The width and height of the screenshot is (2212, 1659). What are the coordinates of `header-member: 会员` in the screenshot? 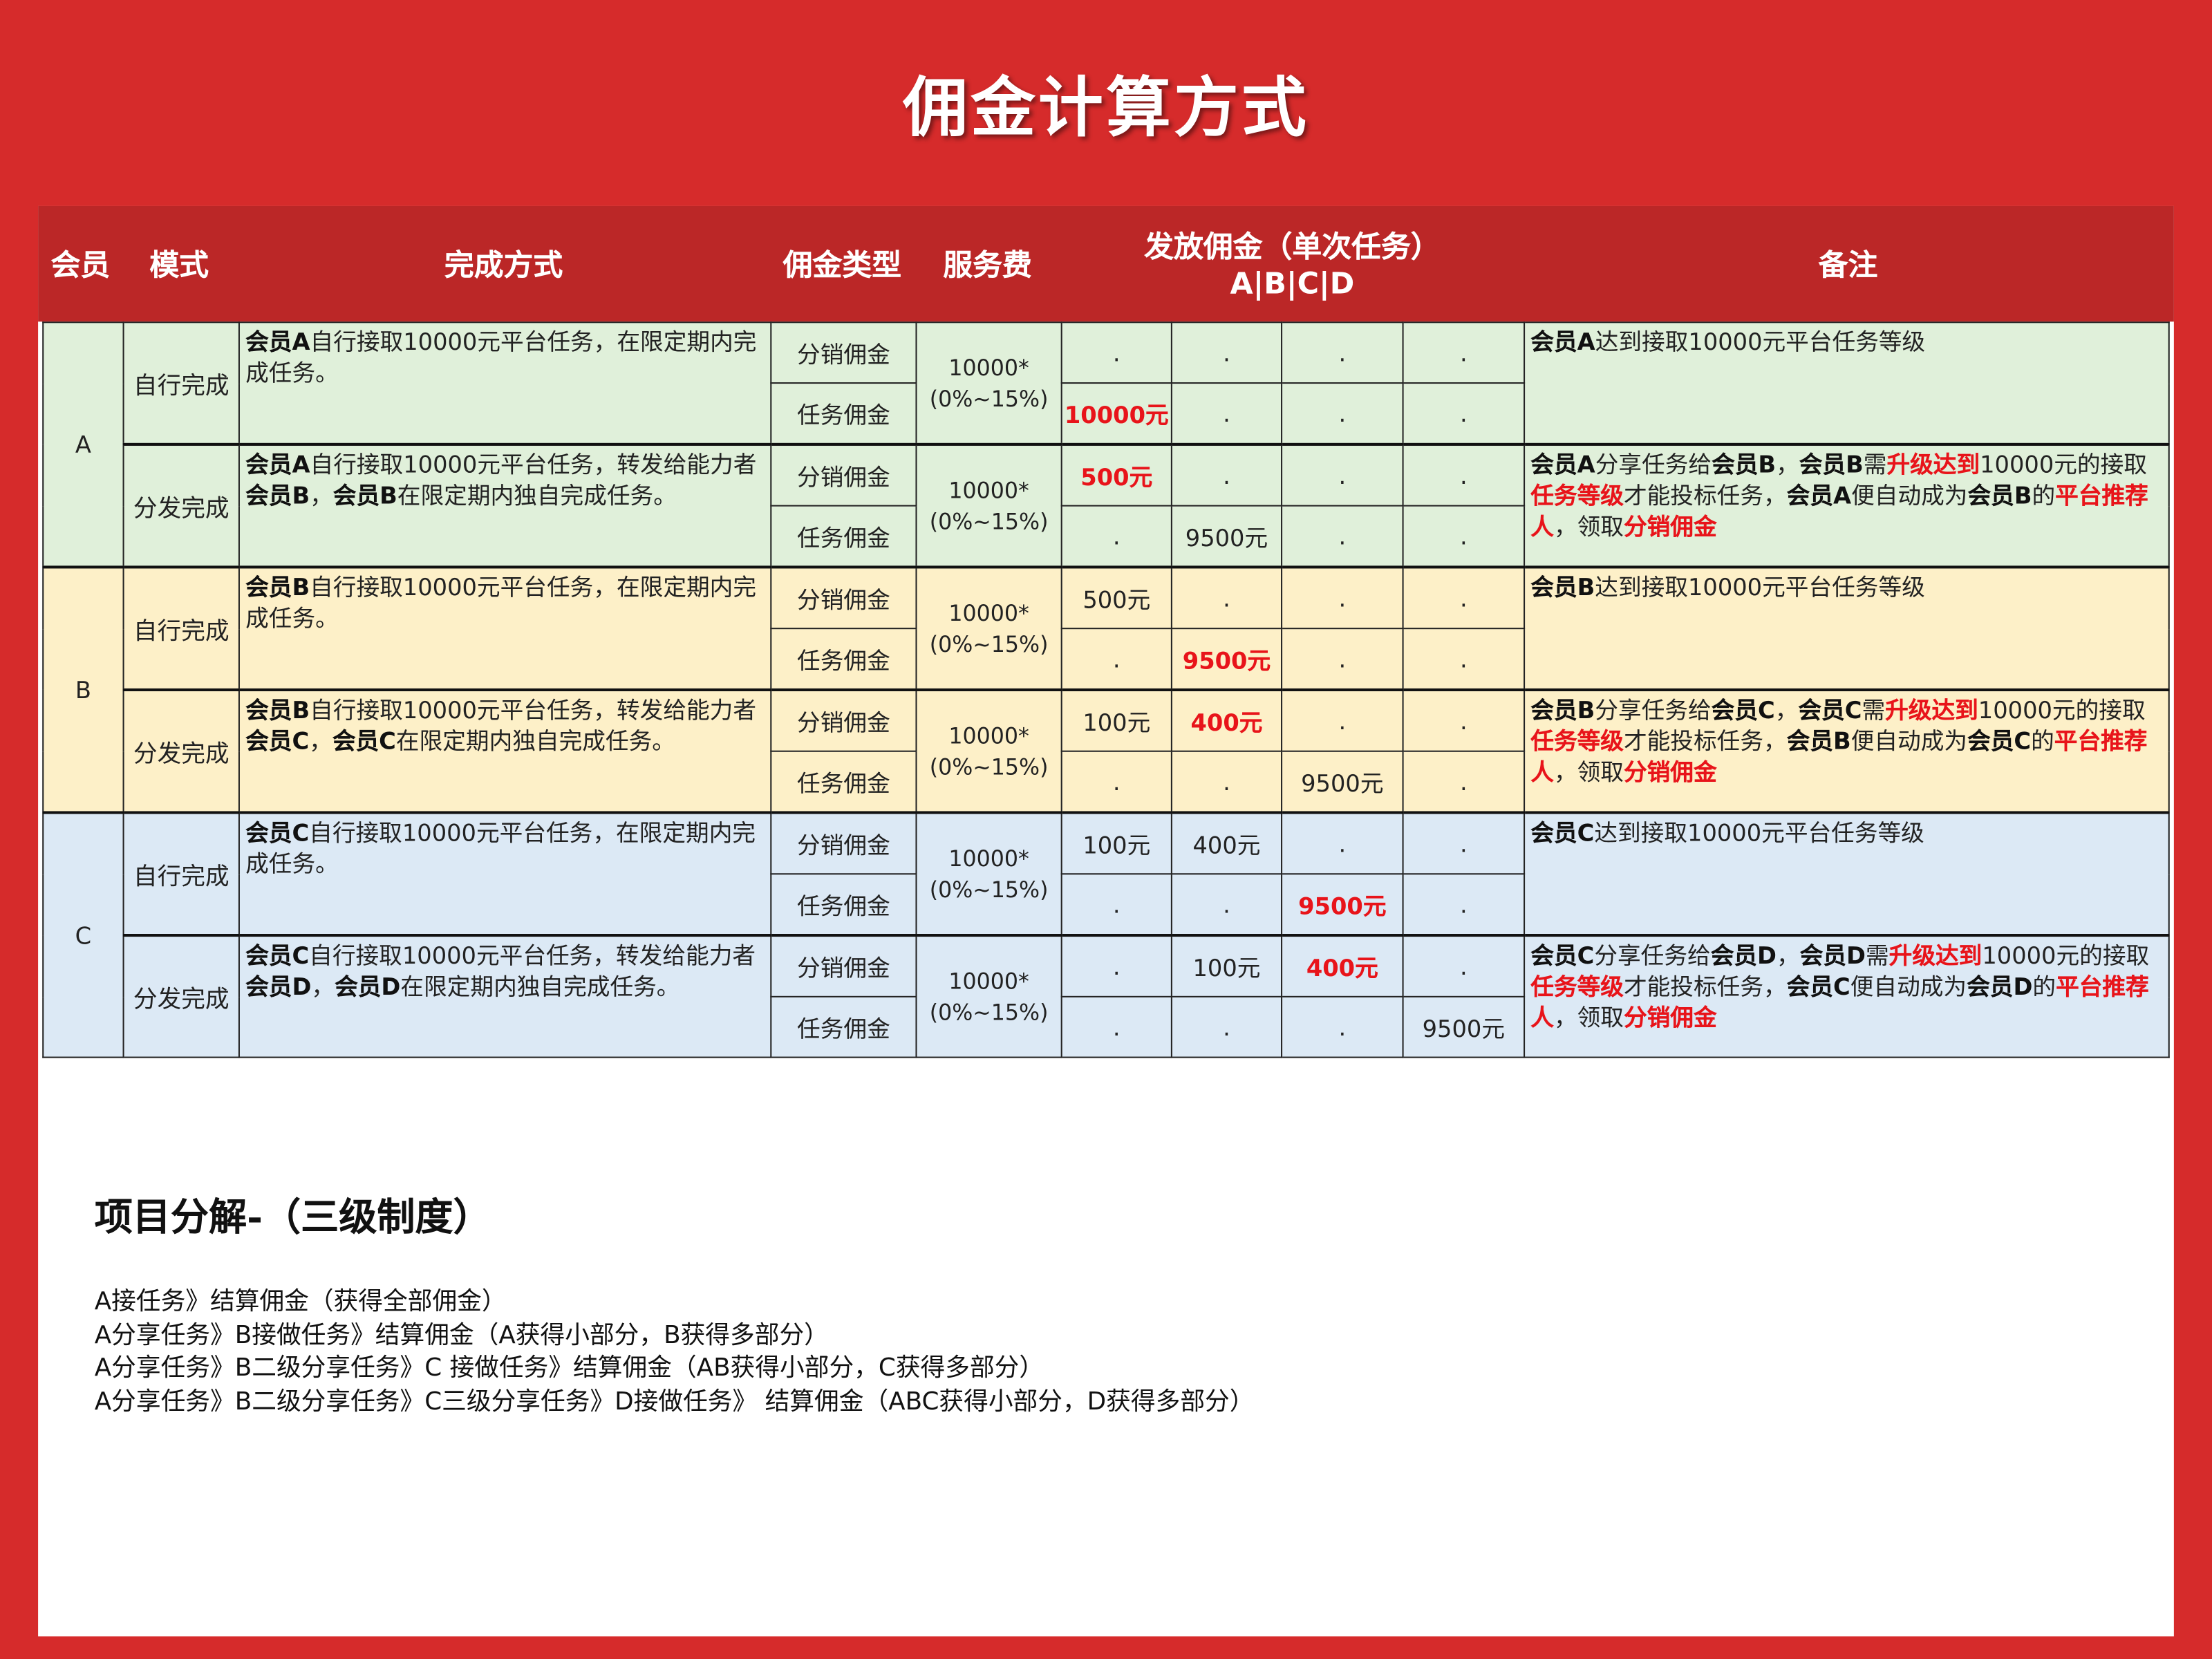 It's located at (80, 265).